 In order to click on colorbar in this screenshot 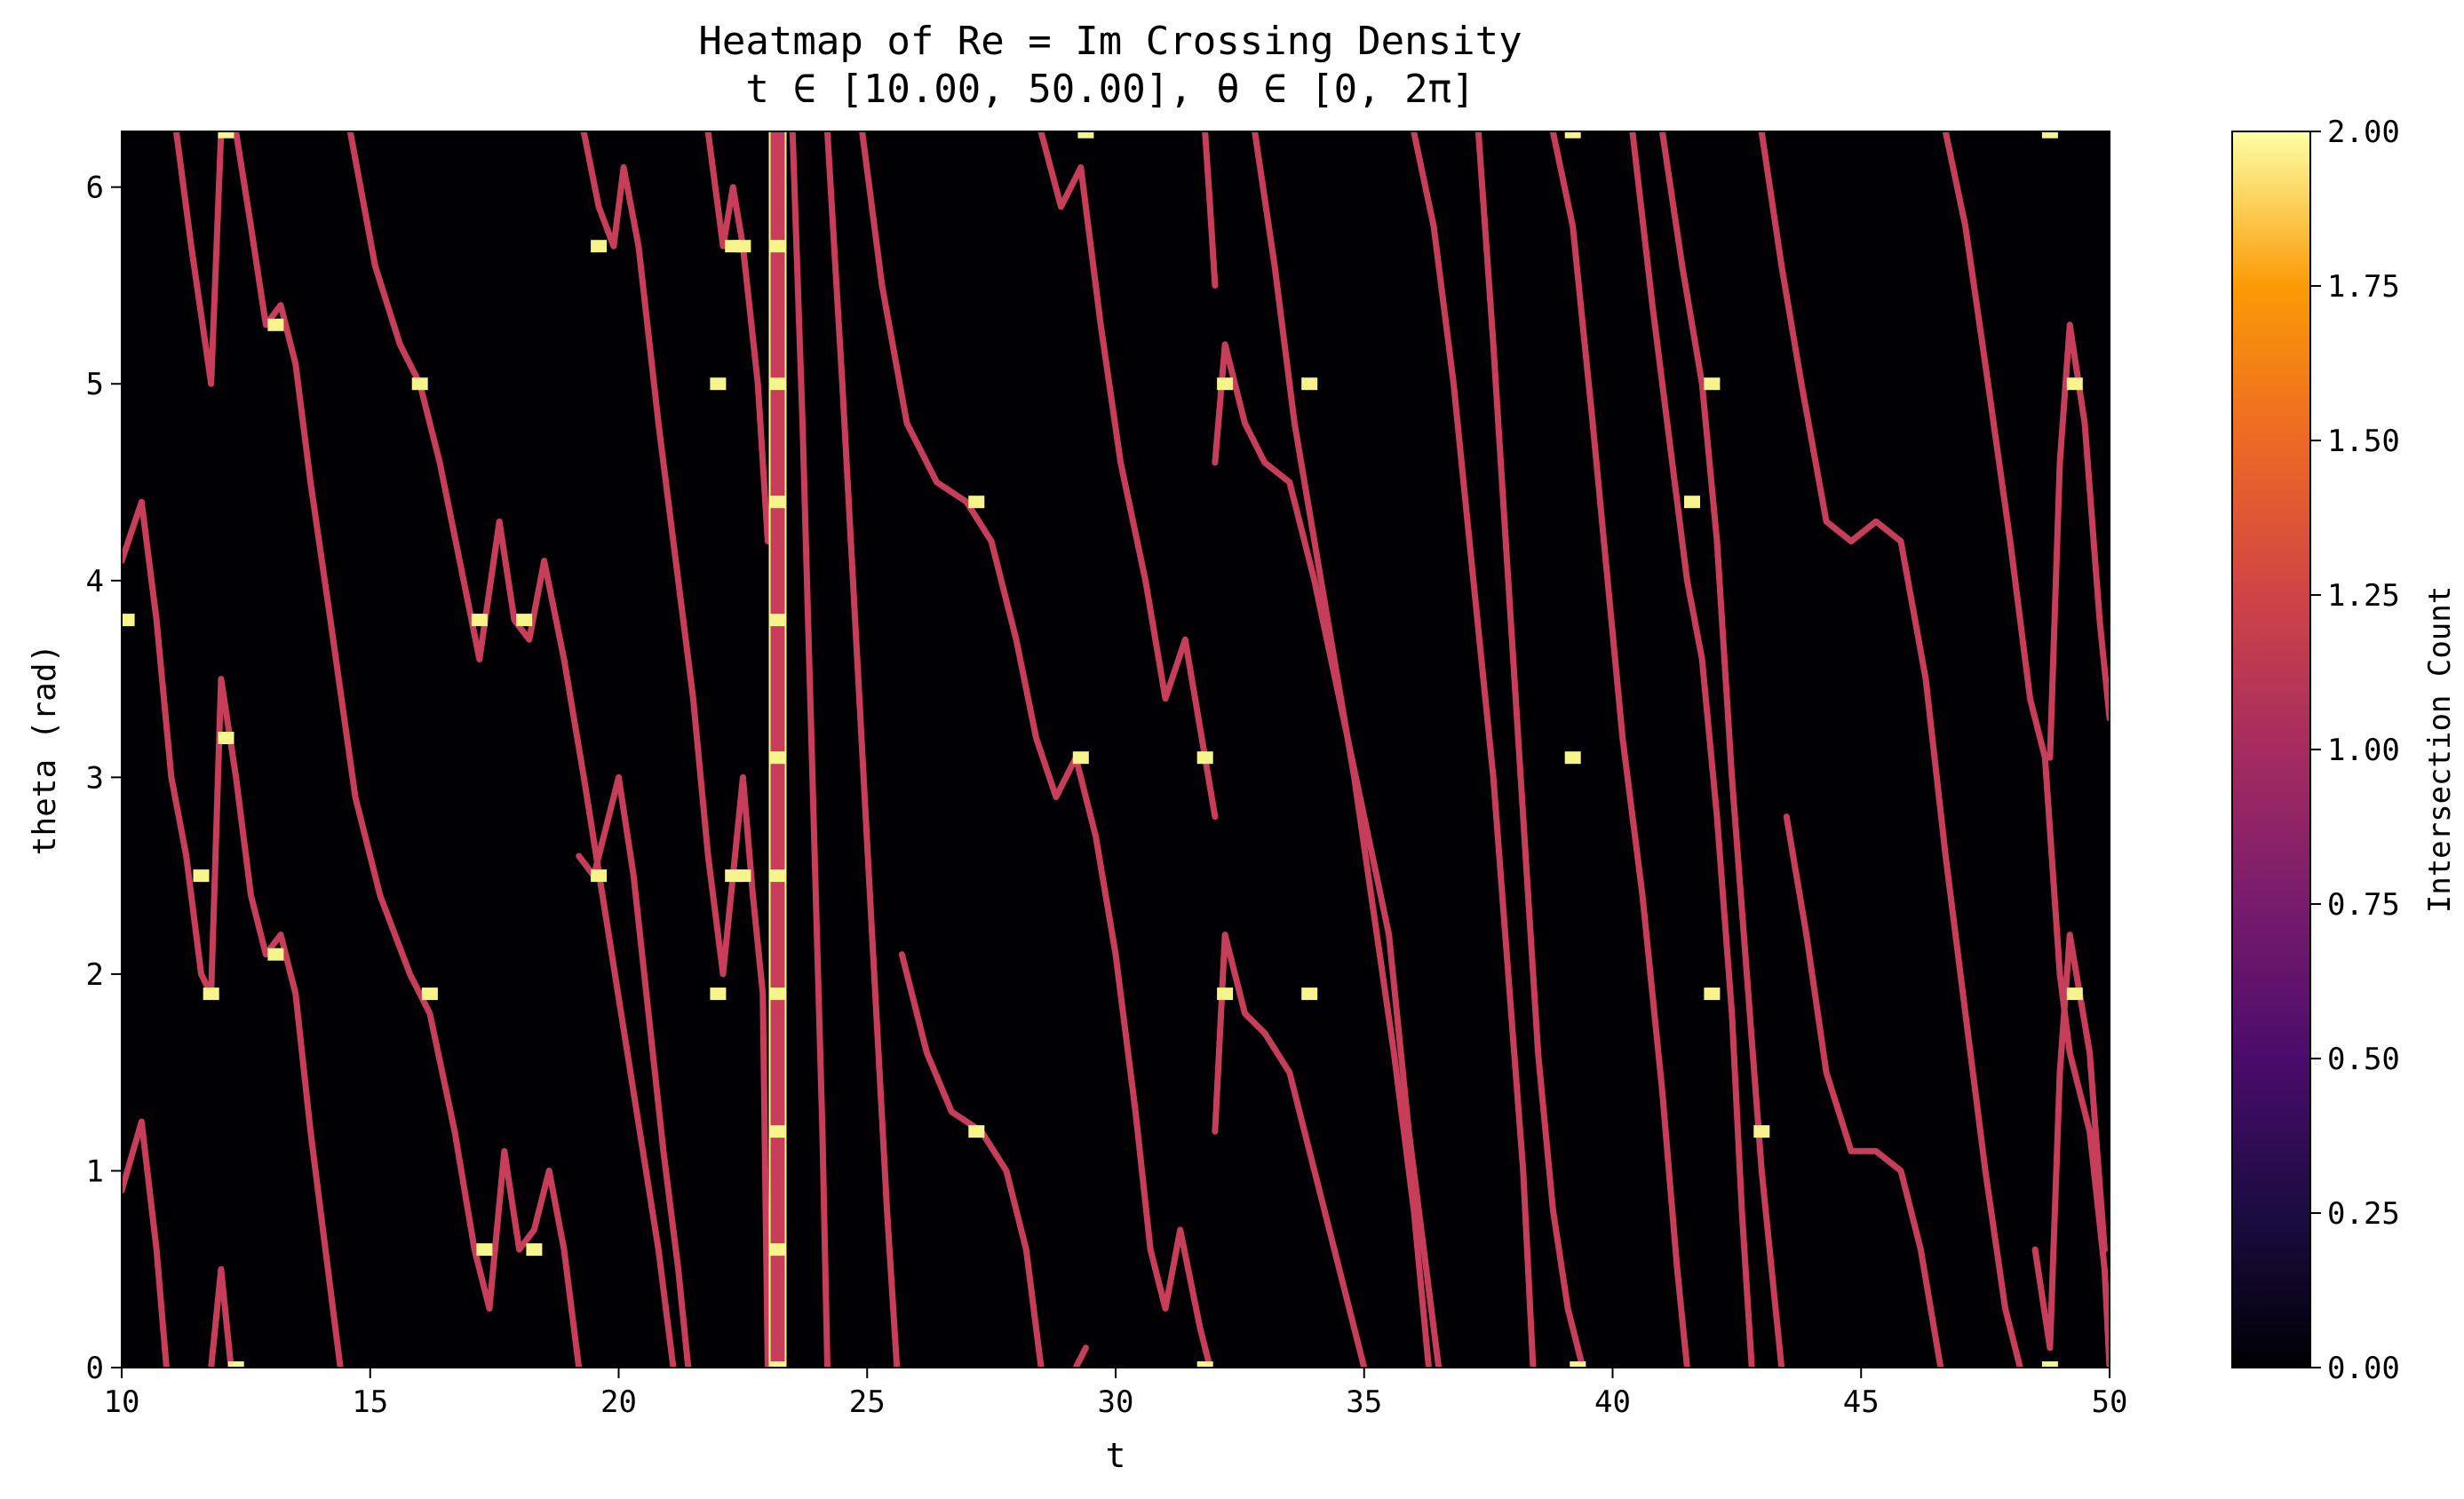, I will do `click(2271, 749)`.